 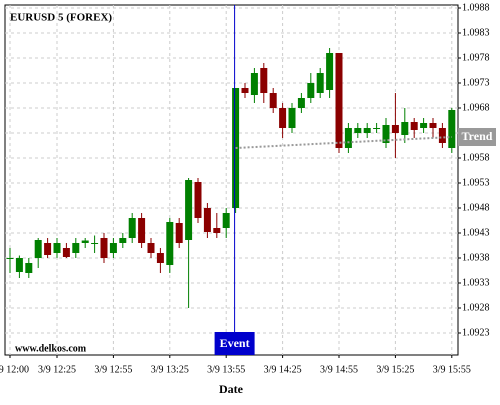 I want to click on y-tick-label: 1.0958, so click(x=476, y=157).